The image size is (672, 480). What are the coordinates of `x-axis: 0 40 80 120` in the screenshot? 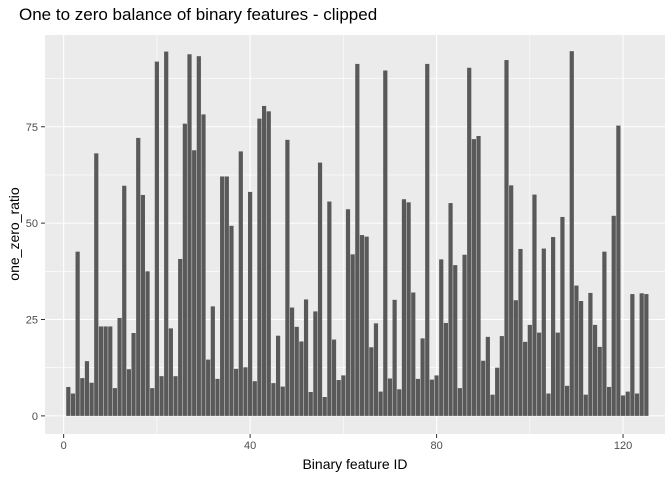 It's located at (346, 443).